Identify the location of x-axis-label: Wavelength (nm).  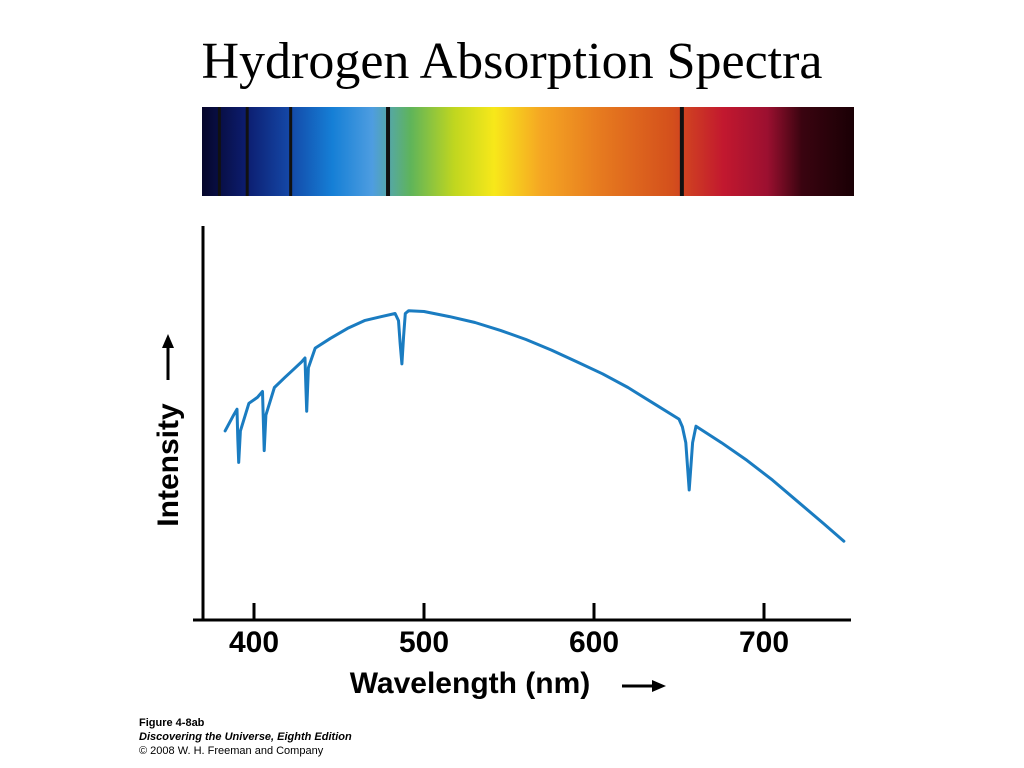
(470, 683).